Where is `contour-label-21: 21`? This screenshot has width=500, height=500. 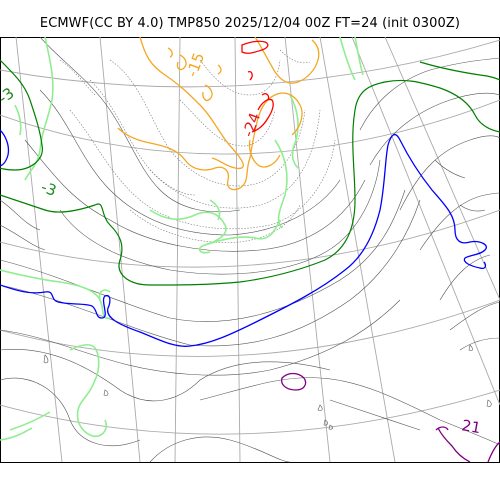
contour-label-21: 21 is located at coordinates (471, 426).